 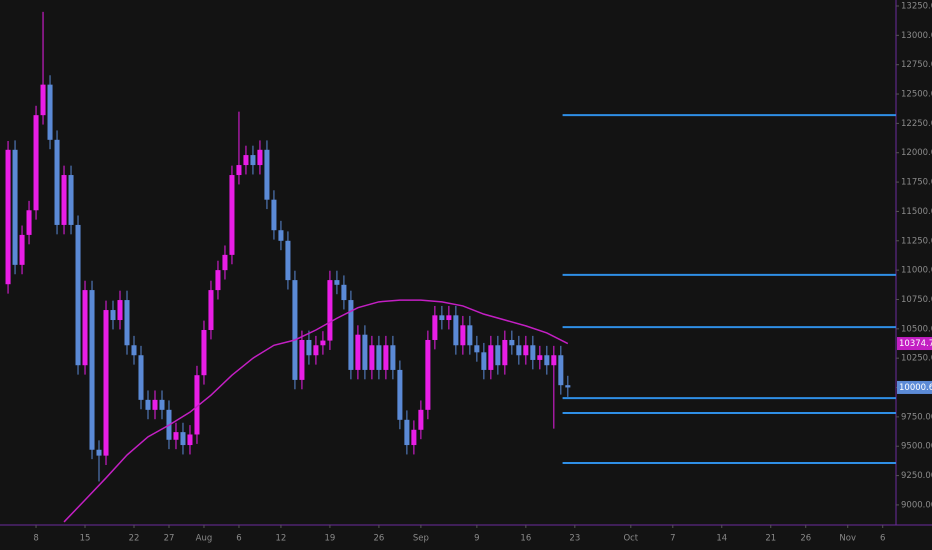 What do you see at coordinates (630, 539) in the screenshot?
I see `x-tick-label: Oct` at bounding box center [630, 539].